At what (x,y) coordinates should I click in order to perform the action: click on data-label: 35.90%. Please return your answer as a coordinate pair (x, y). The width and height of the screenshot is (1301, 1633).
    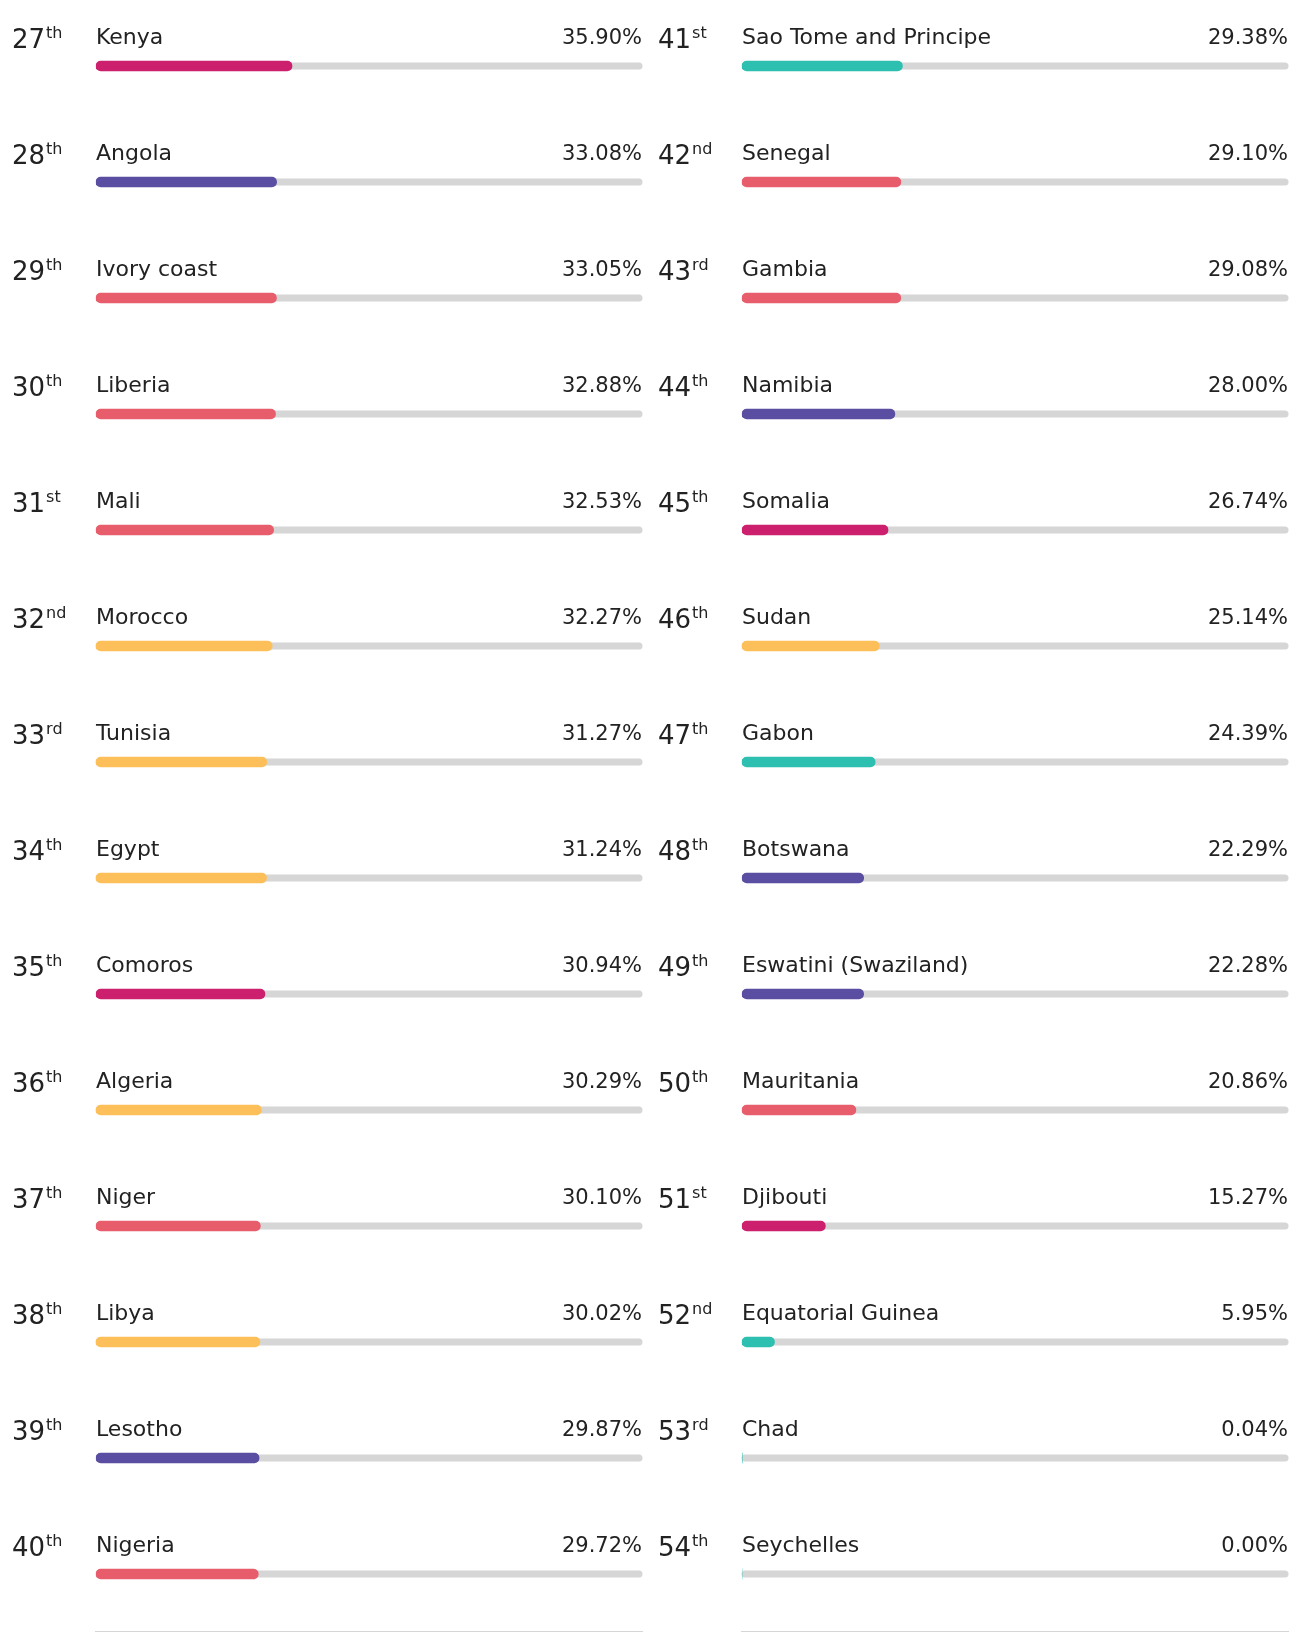
    Looking at the image, I should click on (601, 37).